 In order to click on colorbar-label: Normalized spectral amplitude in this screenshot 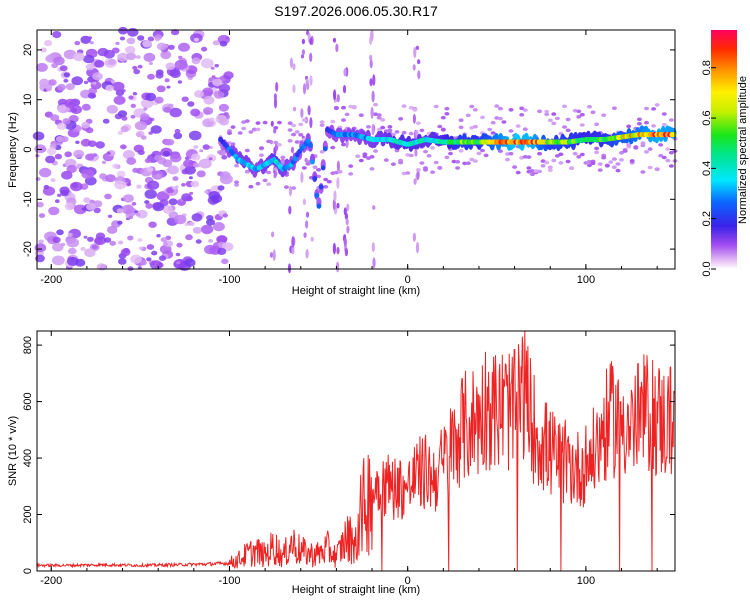, I will do `click(743, 150)`.